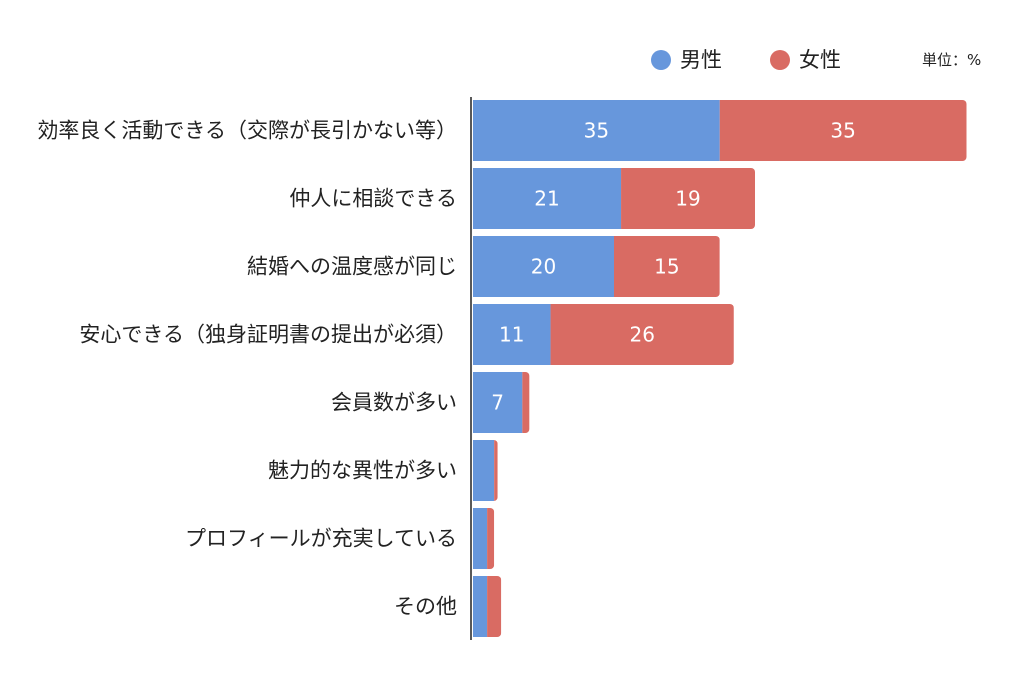  I want to click on category-label-row-2: 仲人に相談できる, so click(373, 199).